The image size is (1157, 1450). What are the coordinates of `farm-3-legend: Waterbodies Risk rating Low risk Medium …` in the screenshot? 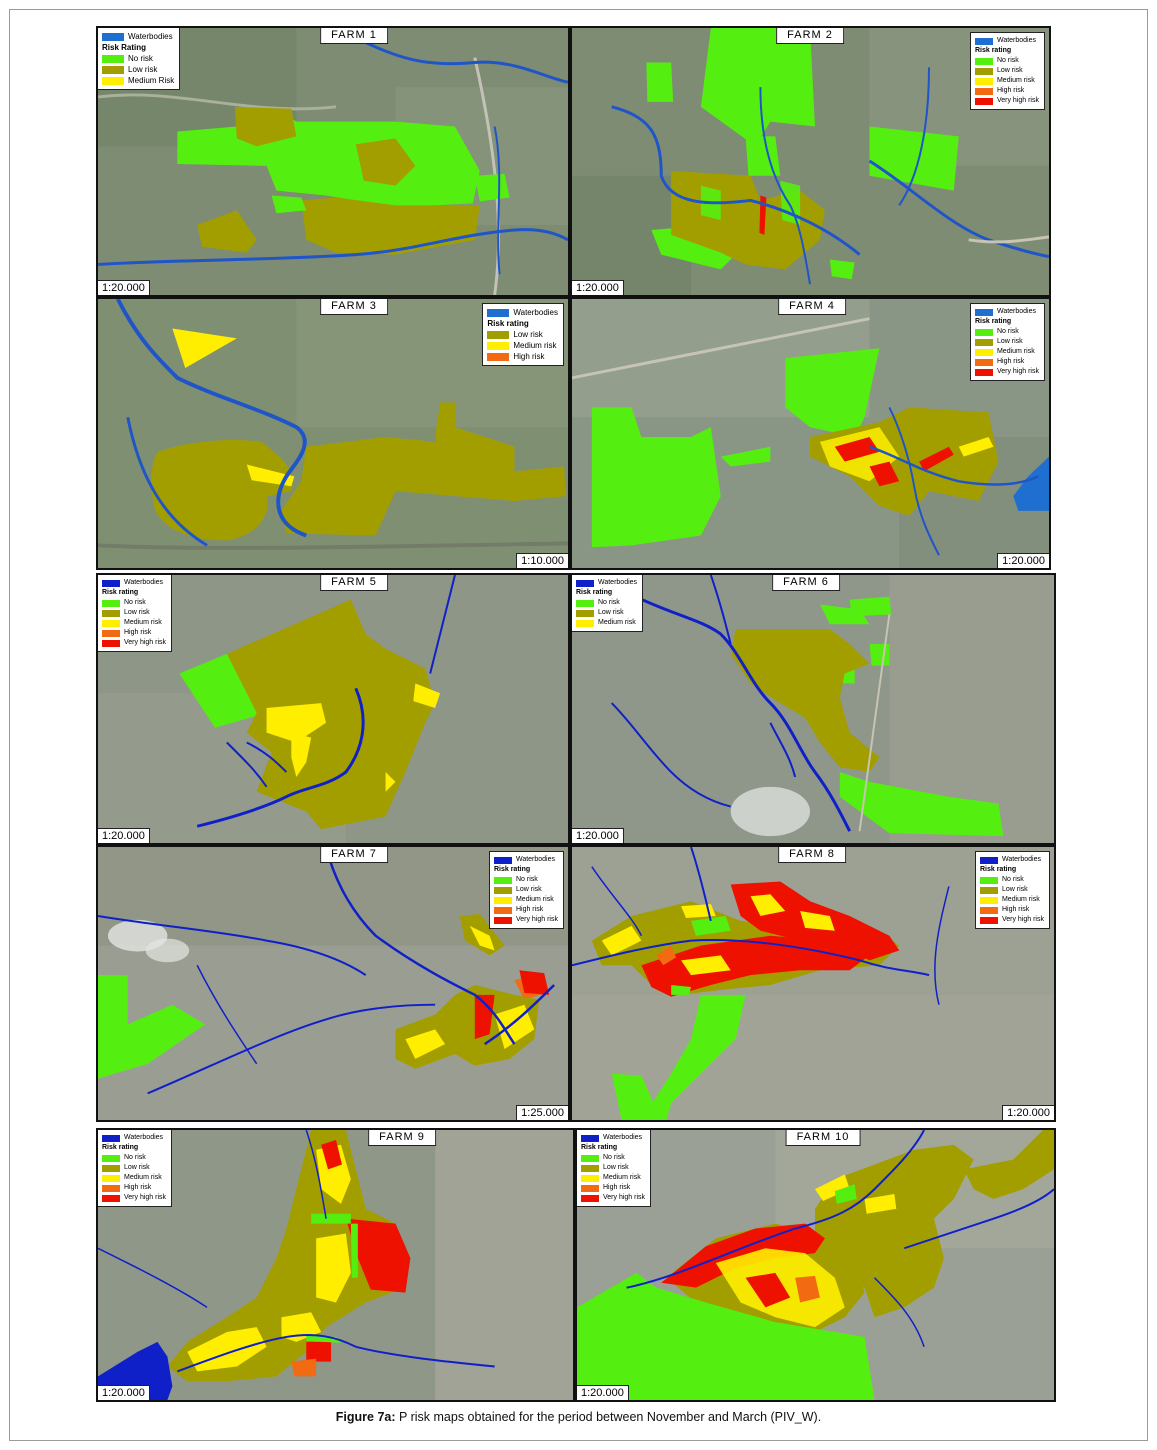 It's located at (523, 334).